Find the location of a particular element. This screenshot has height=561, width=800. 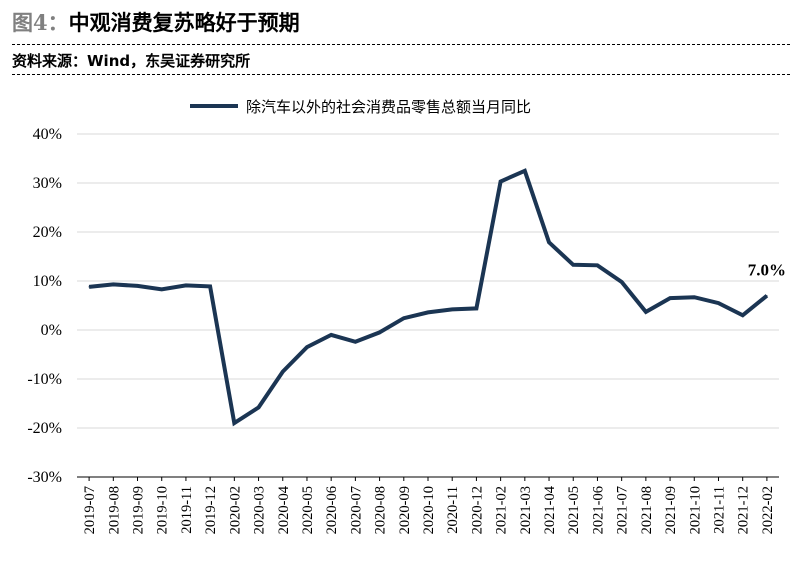

x-tick-label: 2020-11 is located at coordinates (453, 510).